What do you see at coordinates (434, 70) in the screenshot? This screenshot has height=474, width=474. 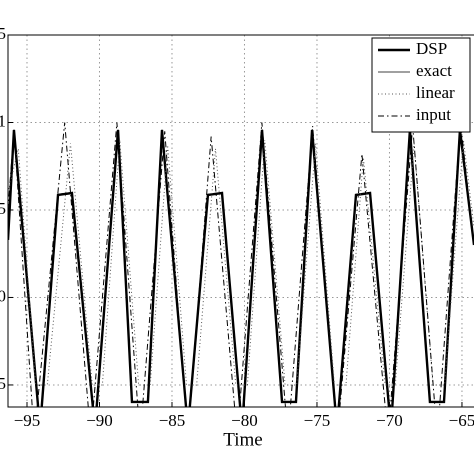 I see `legend-label: exact` at bounding box center [434, 70].